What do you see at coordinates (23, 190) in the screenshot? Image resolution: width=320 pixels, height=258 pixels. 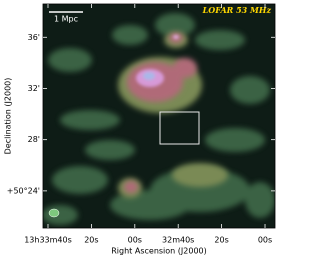 I see `y-tick-label: +50°24'` at bounding box center [23, 190].